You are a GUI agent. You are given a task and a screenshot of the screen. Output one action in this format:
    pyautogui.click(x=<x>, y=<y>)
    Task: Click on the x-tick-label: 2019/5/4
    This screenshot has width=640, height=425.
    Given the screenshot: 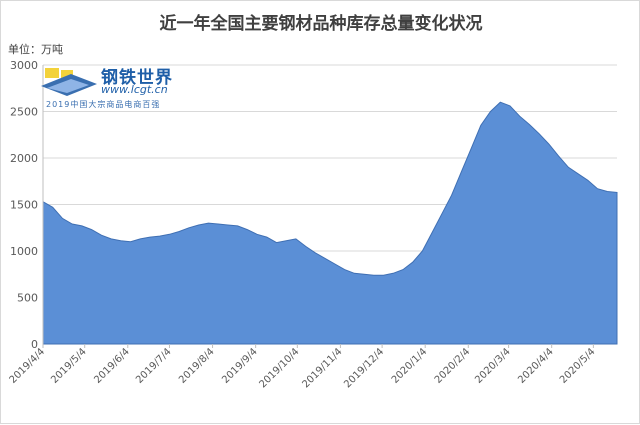 What is the action you would take?
    pyautogui.click(x=69, y=366)
    